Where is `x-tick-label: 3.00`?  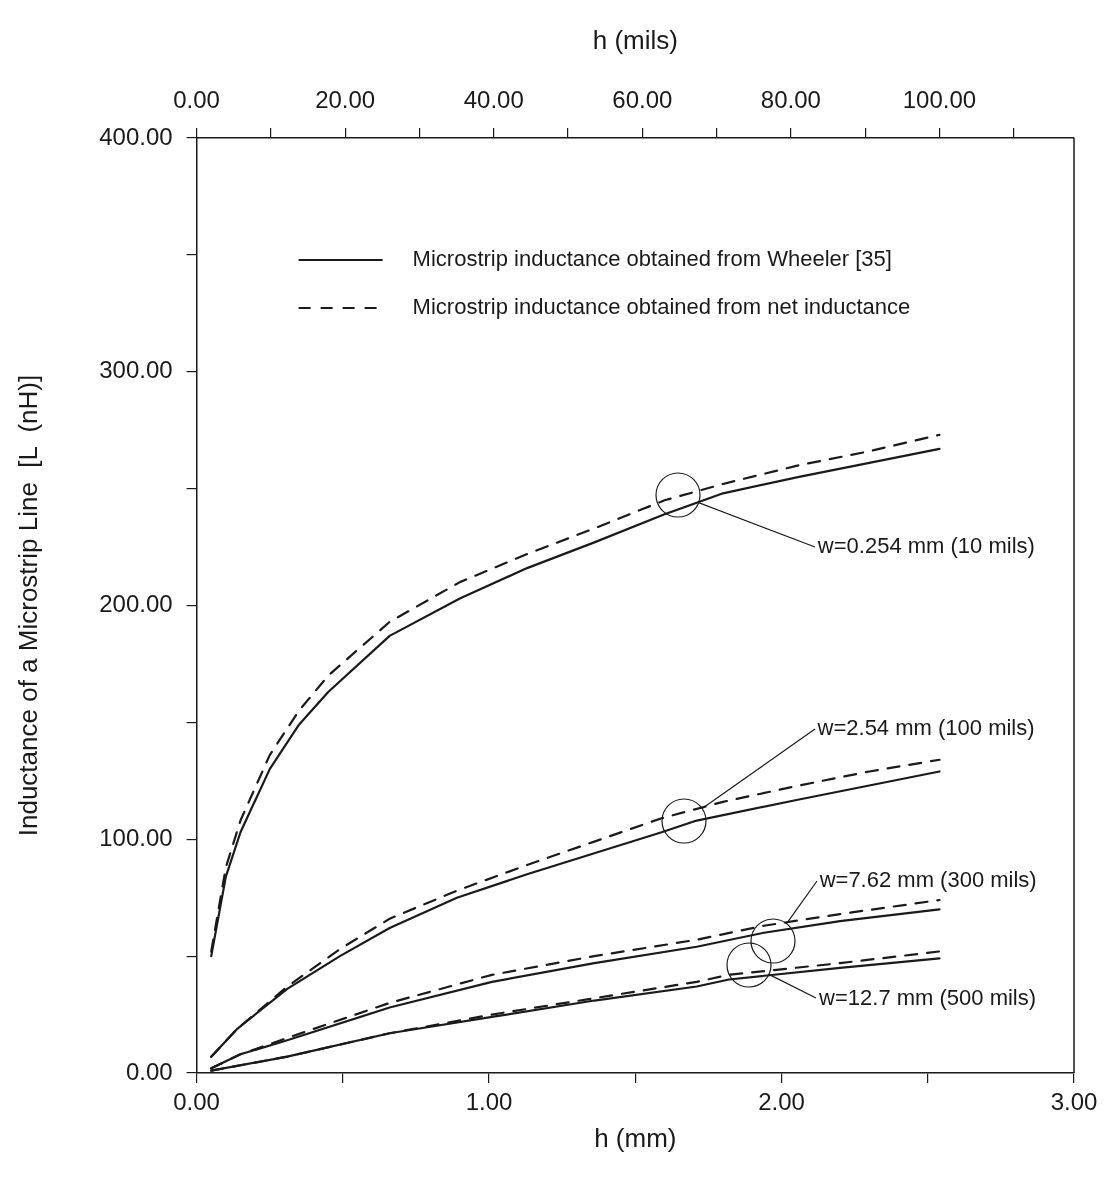 x-tick-label: 3.00 is located at coordinates (1074, 1102).